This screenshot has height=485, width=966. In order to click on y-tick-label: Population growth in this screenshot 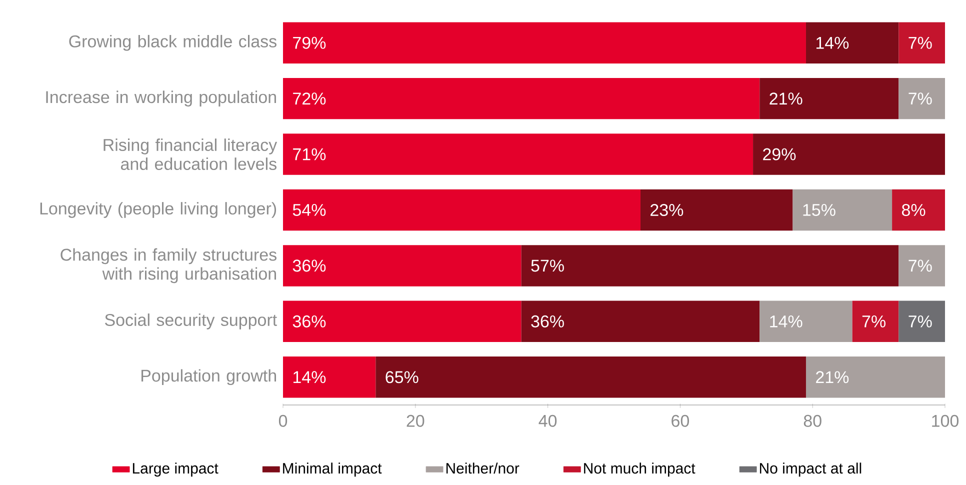, I will do `click(208, 377)`.